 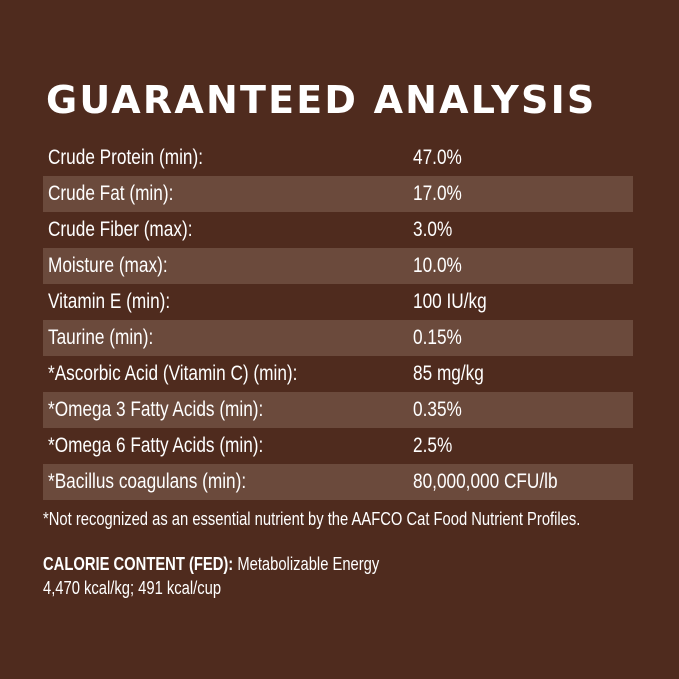 What do you see at coordinates (108, 265) in the screenshot?
I see `row-label: Moisture (max):` at bounding box center [108, 265].